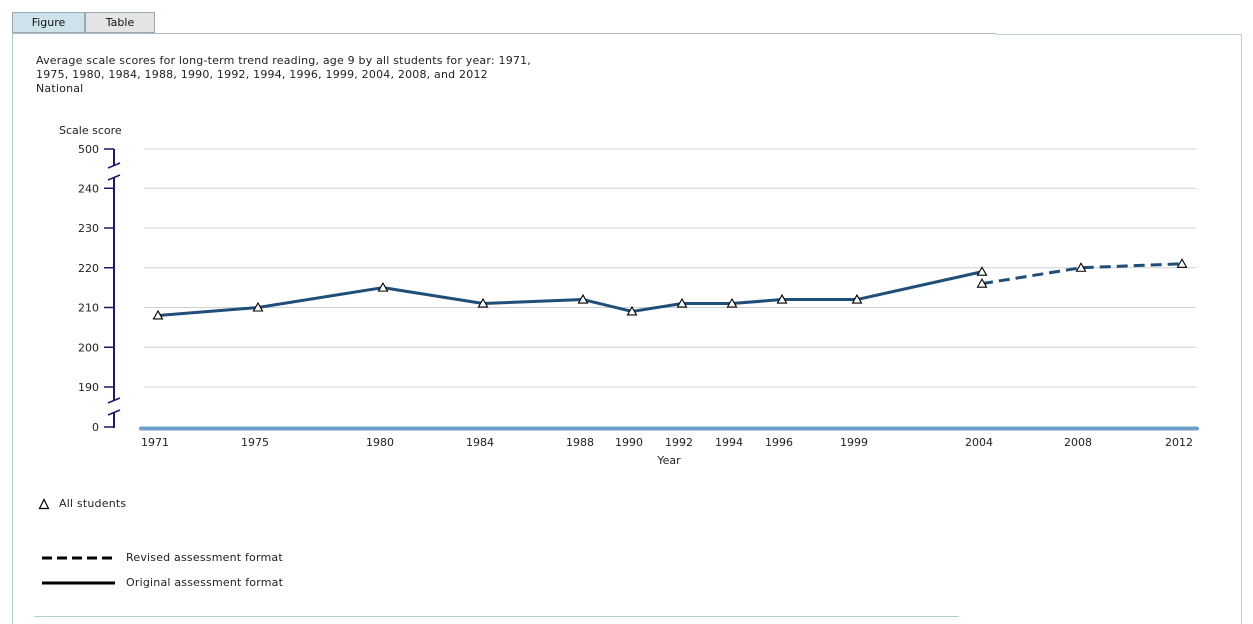  I want to click on series-line-original, so click(570, 293).